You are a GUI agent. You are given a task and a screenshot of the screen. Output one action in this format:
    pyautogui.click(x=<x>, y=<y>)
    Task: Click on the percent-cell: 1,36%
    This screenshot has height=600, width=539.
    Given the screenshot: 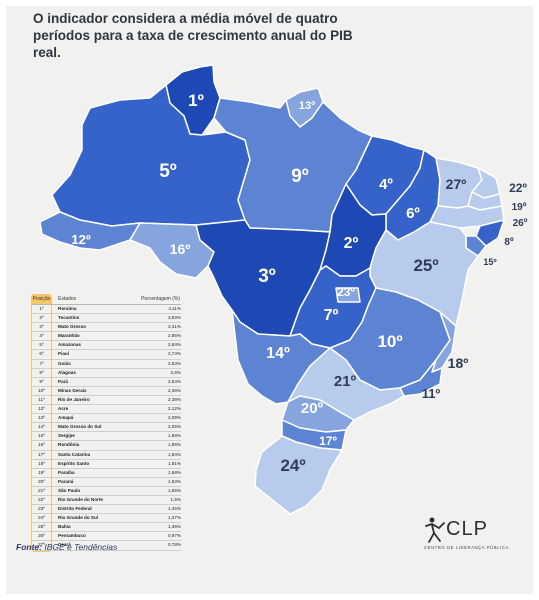 What is the action you would take?
    pyautogui.click(x=174, y=527)
    